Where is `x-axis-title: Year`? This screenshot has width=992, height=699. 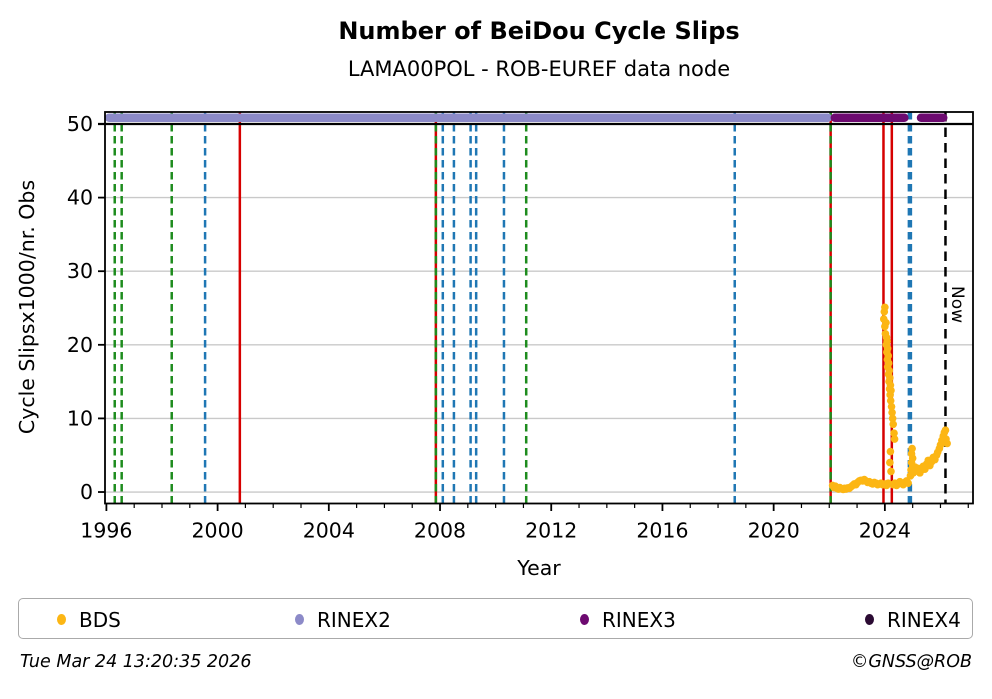
x-axis-title: Year is located at coordinates (538, 568).